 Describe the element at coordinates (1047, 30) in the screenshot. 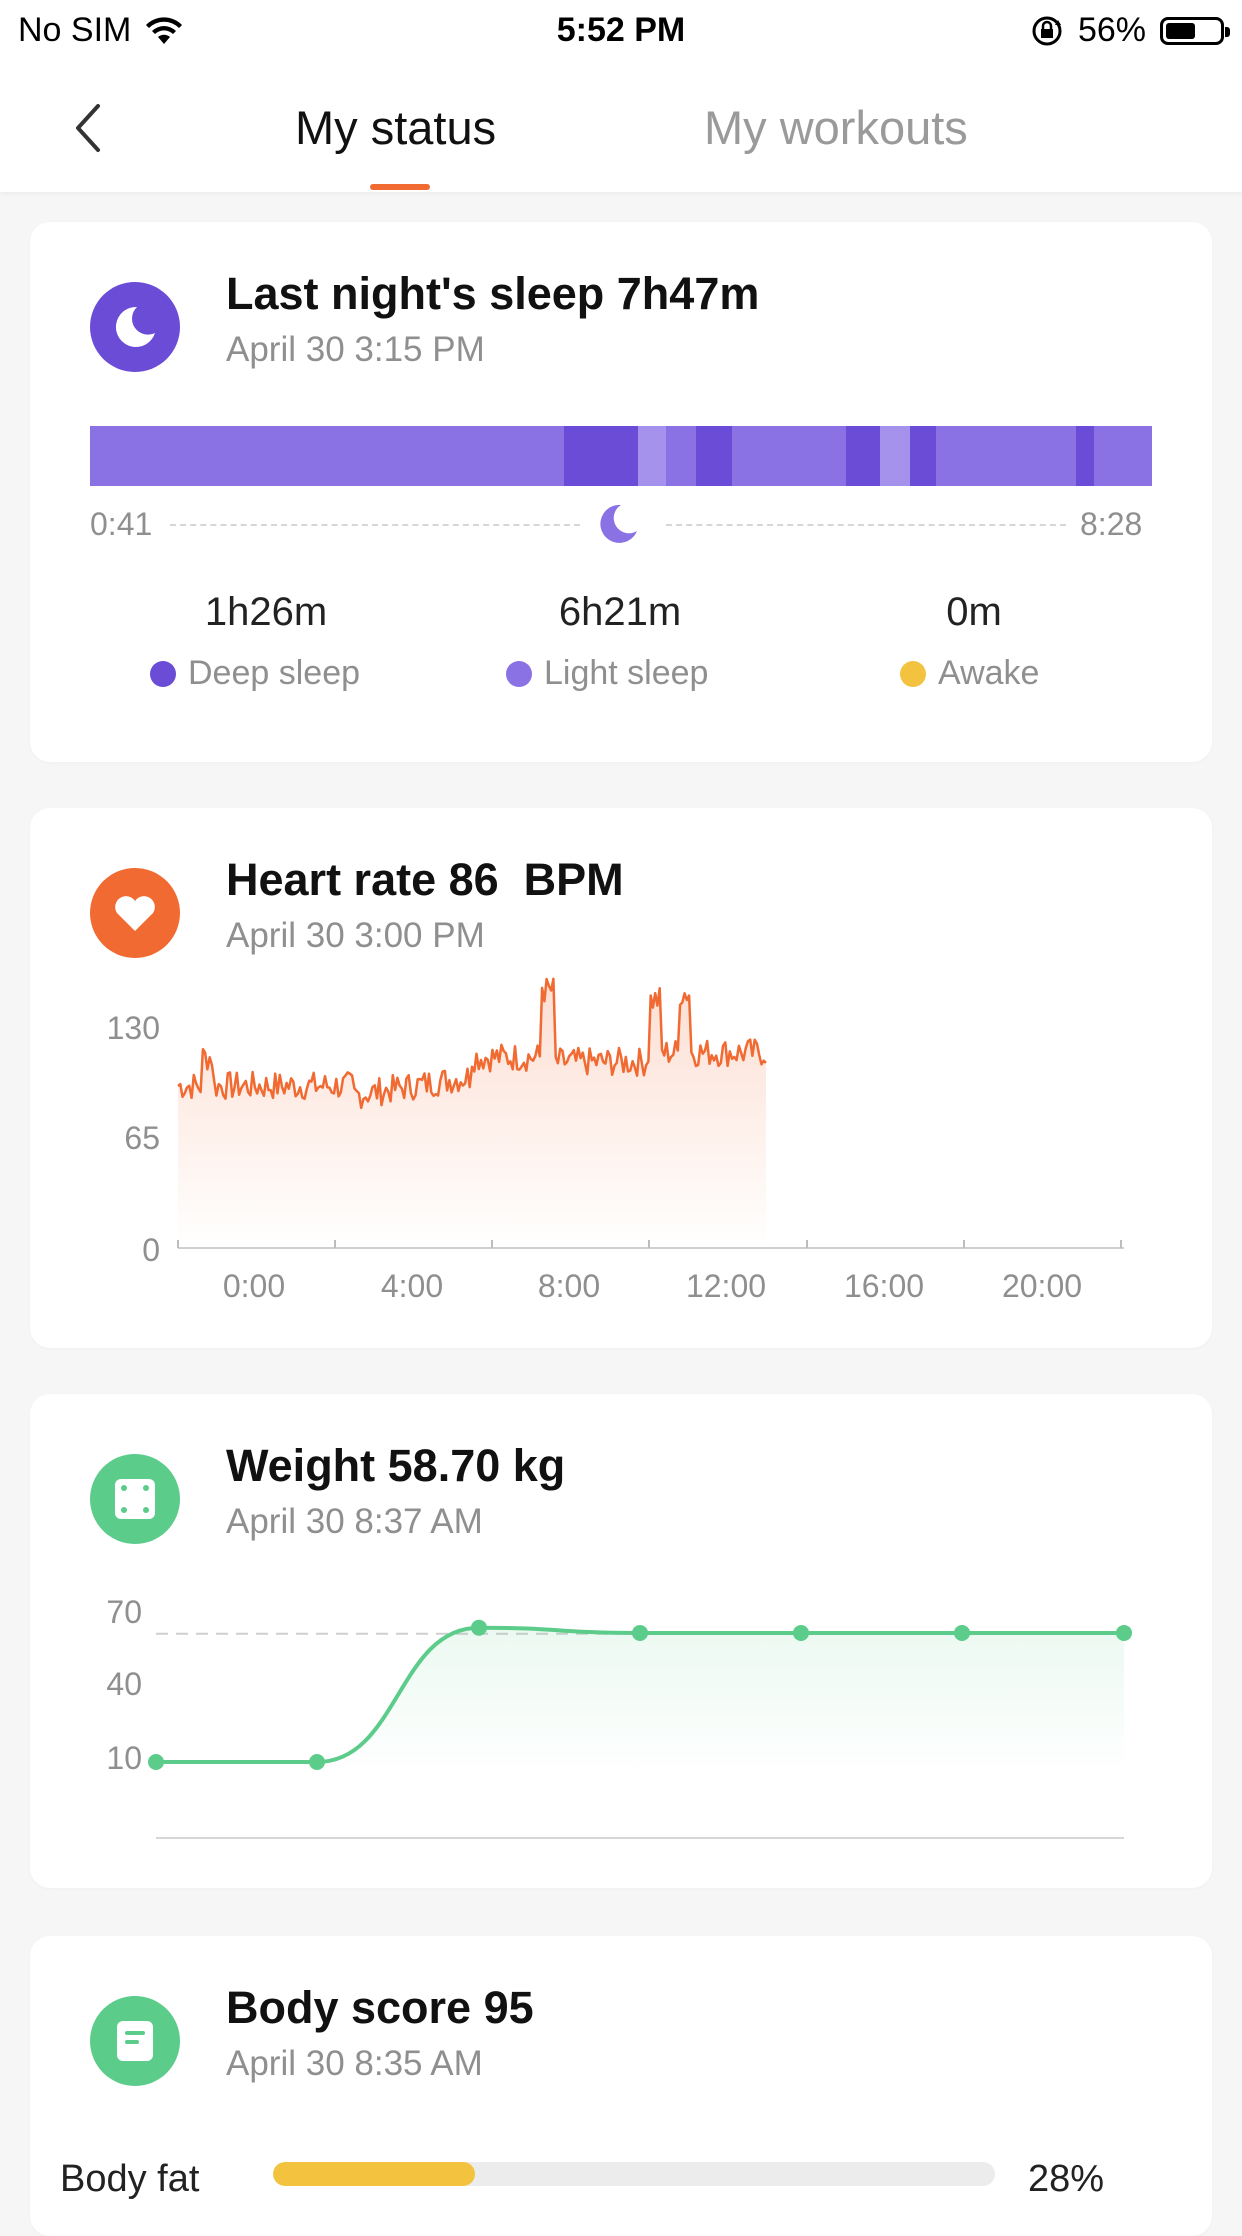

I see `orientation-lock-icon` at that location.